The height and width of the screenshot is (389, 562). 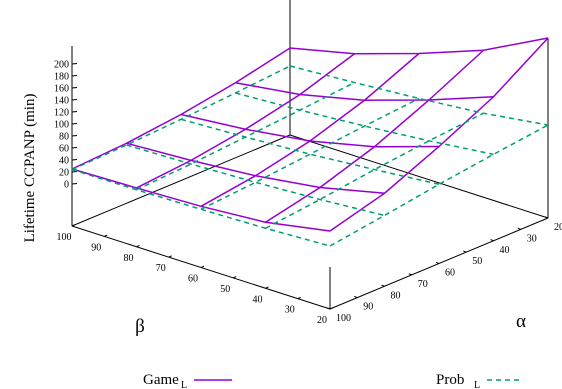 What do you see at coordinates (187, 380) in the screenshot?
I see `legend-game: Game L` at bounding box center [187, 380].